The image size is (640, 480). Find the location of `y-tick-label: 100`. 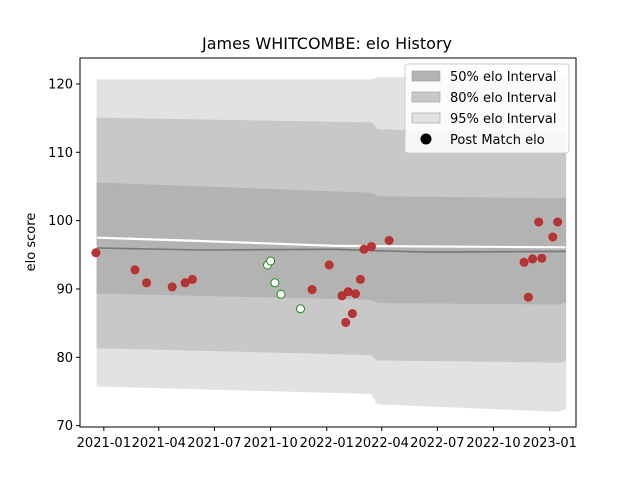

y-tick-label: 100 is located at coordinates (60, 221).